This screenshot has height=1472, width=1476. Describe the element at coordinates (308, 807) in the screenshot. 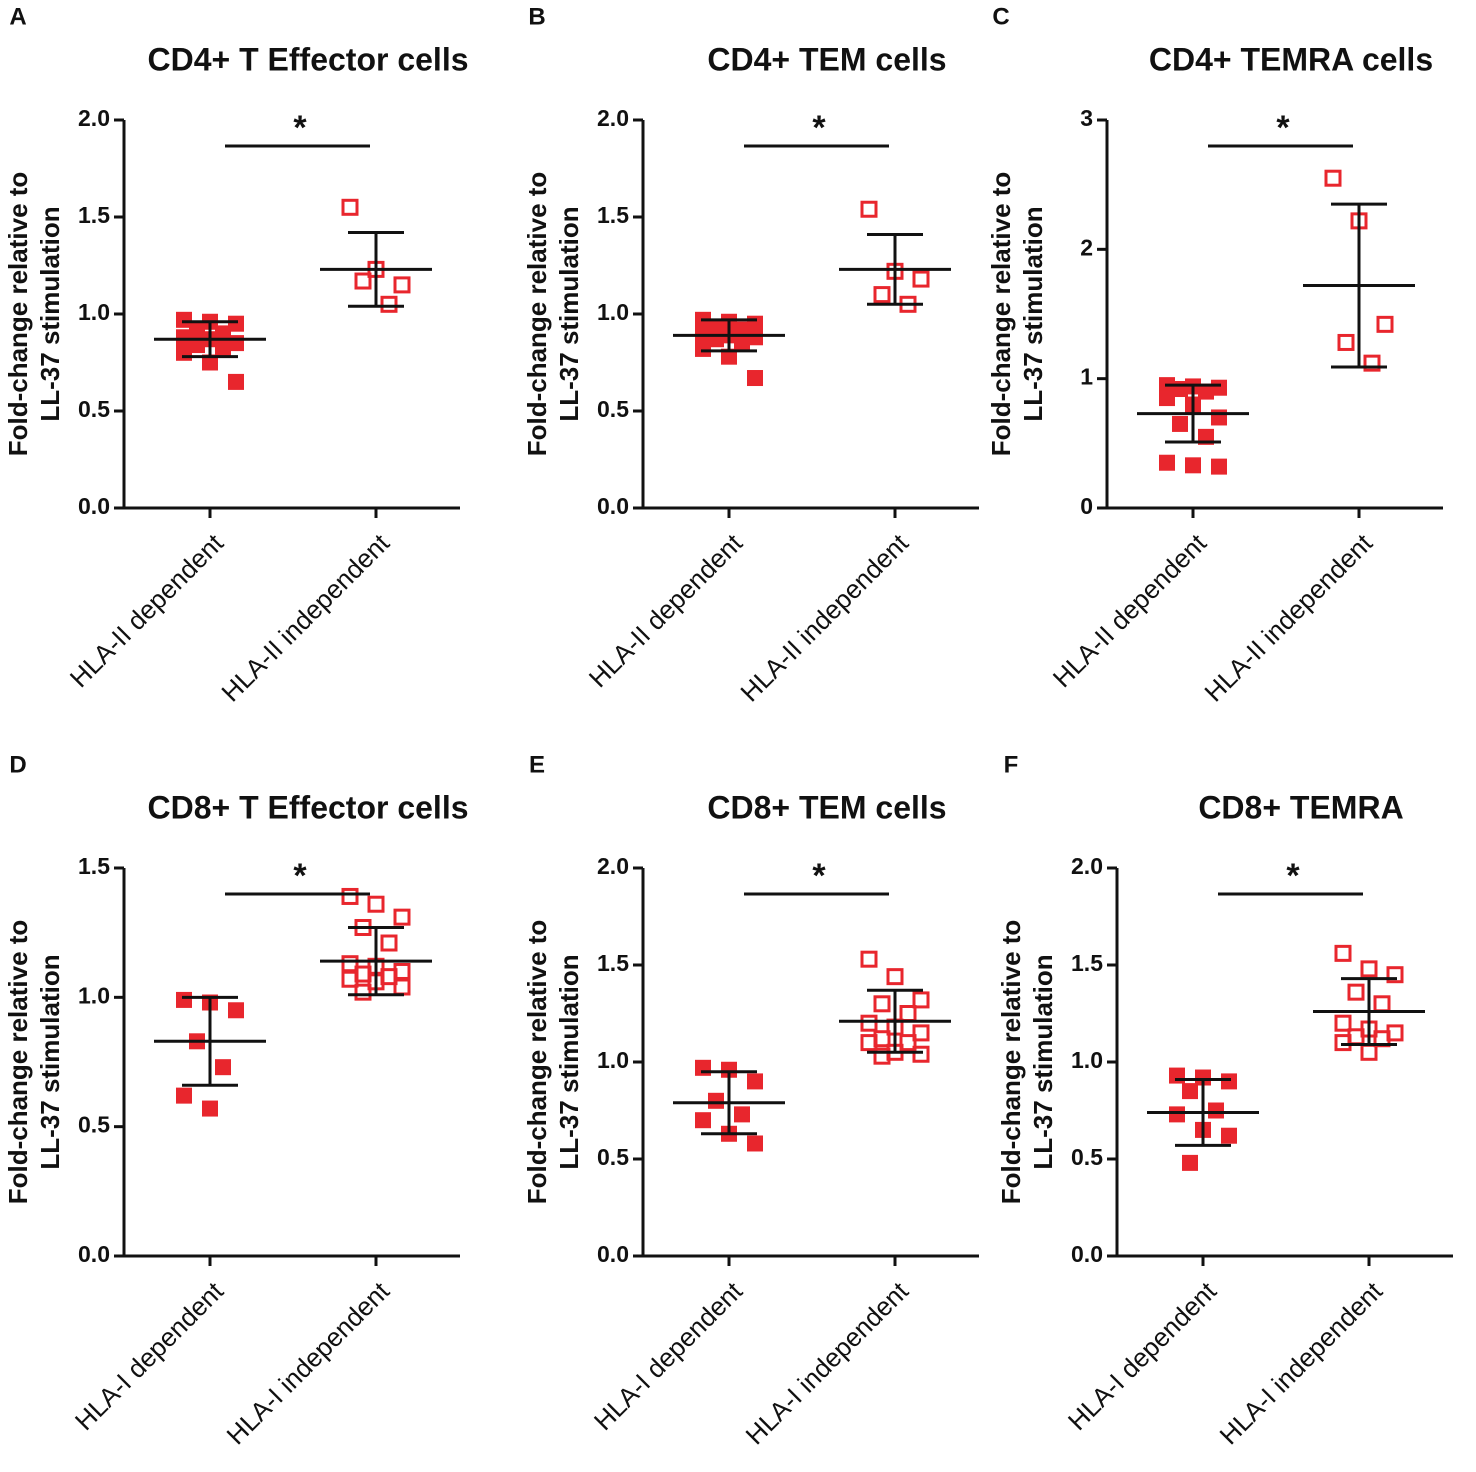

I see `chart-title: CD8+ T Effector cells` at that location.